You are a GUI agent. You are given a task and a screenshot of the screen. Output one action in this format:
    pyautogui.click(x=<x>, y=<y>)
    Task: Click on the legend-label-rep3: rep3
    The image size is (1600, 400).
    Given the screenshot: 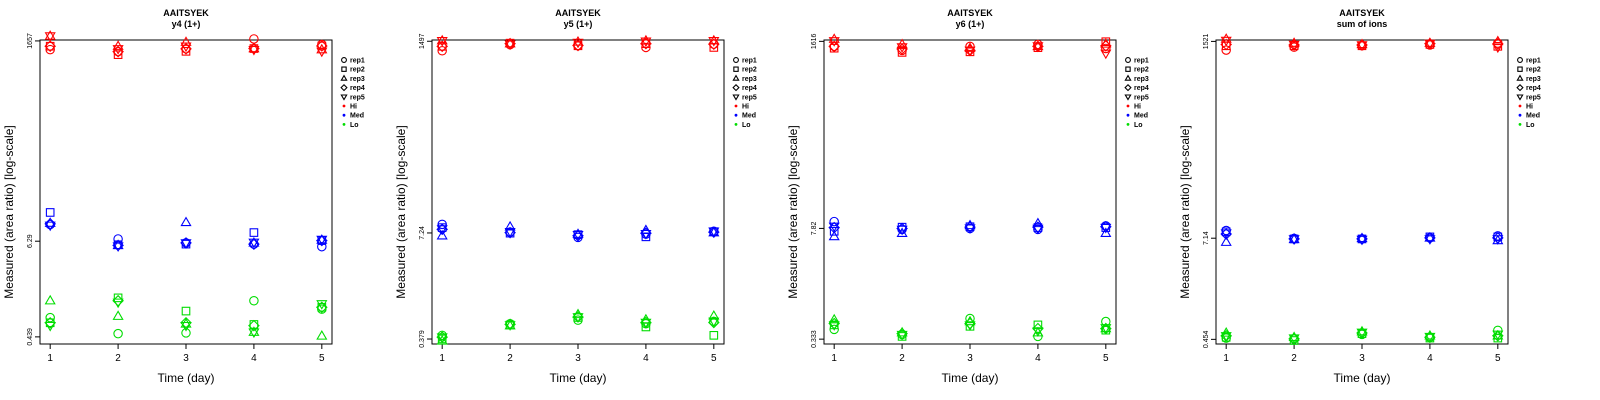 What is the action you would take?
    pyautogui.click(x=357, y=79)
    